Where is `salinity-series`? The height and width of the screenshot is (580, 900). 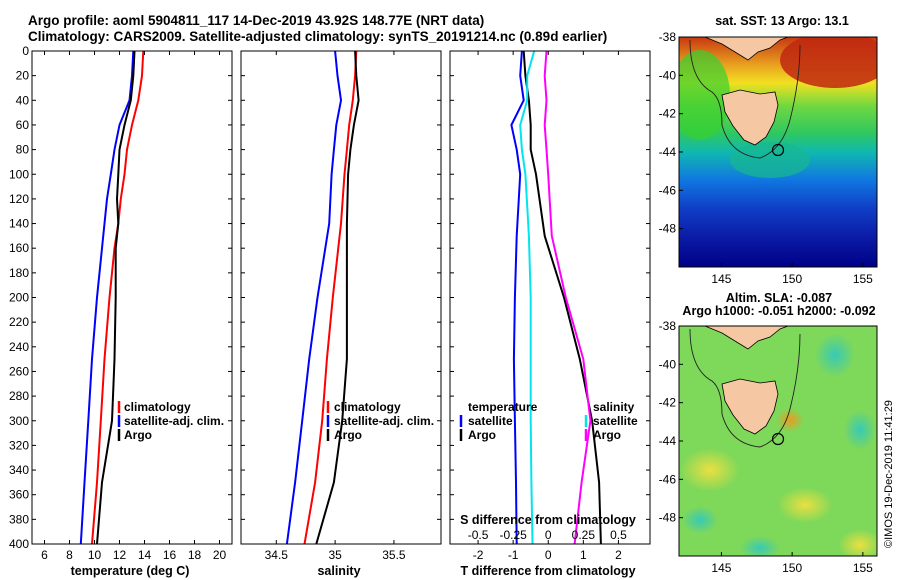 salinity-series is located at coordinates (322, 297).